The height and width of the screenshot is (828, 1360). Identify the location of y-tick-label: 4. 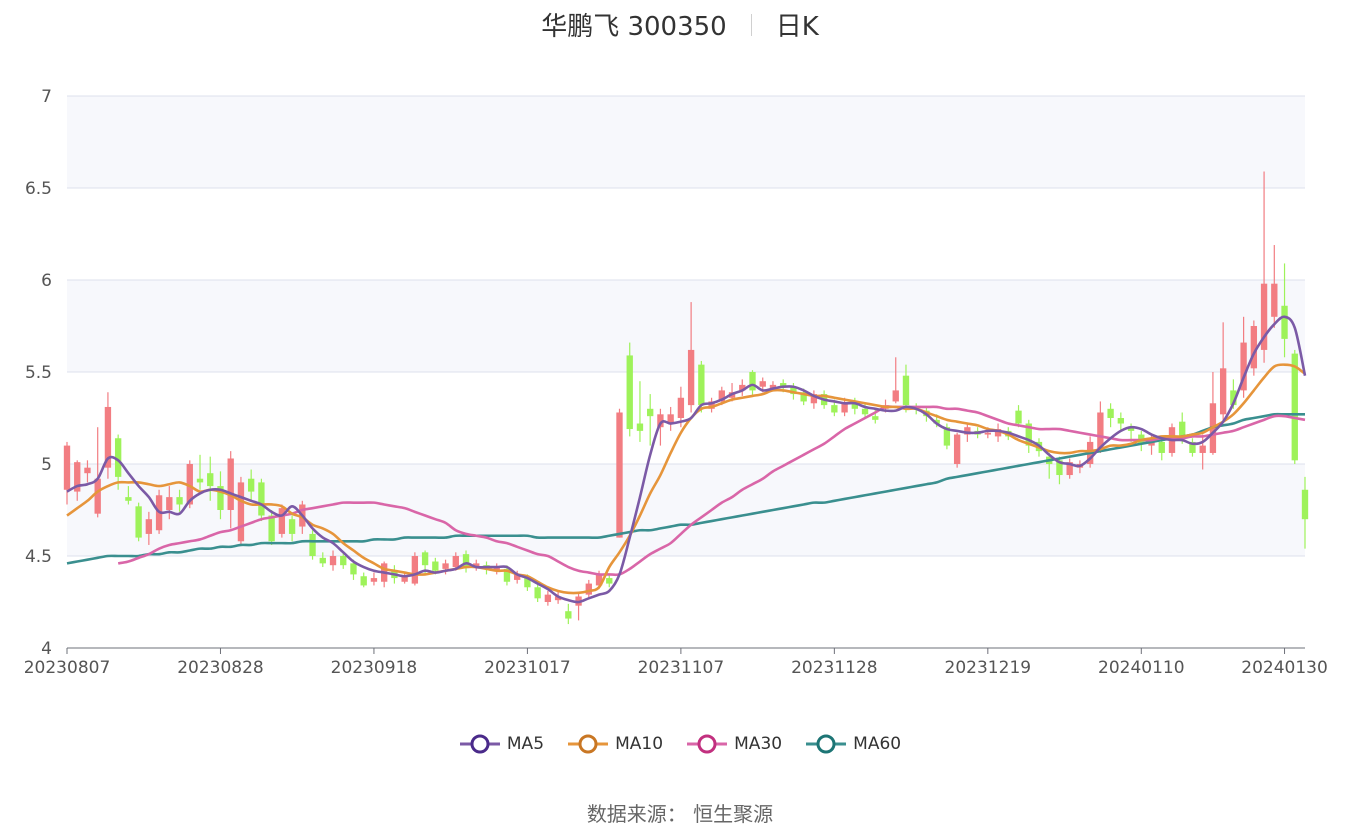
(46, 649).